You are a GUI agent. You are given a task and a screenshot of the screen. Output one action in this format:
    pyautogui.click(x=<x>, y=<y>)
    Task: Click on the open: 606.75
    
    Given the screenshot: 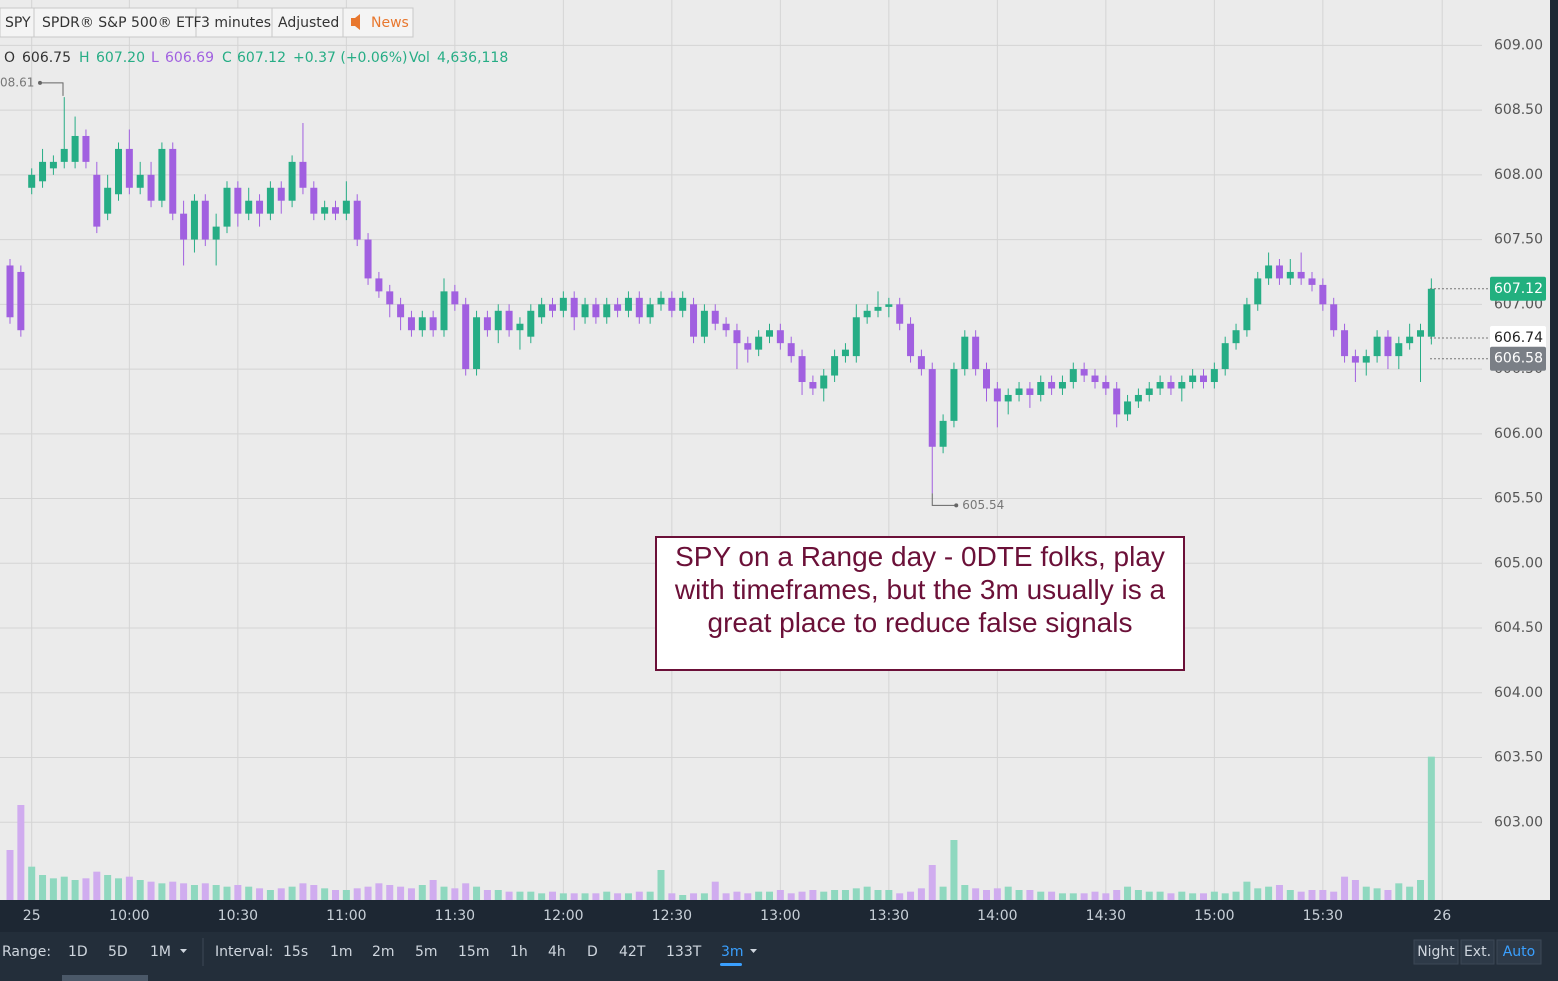 What is the action you would take?
    pyautogui.click(x=46, y=58)
    